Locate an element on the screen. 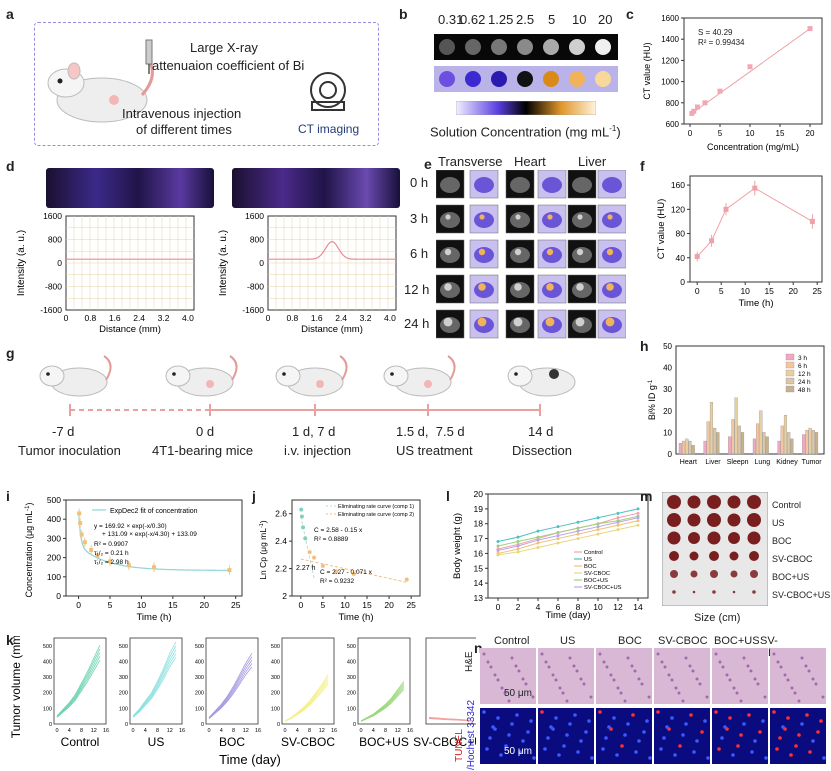 This screenshot has width=831, height=771. x-tick-label: 12 is located at coordinates (170, 731).